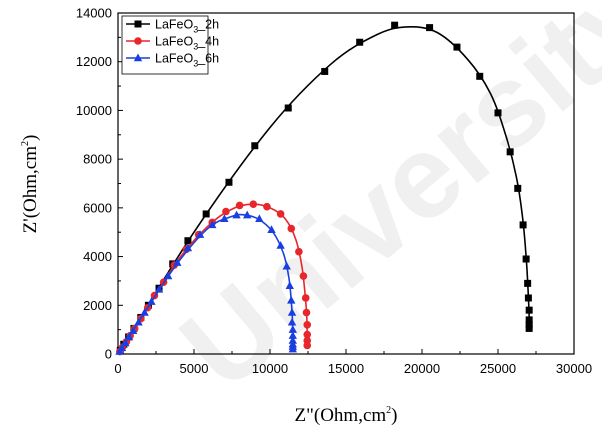  What do you see at coordinates (346, 368) in the screenshot?
I see `x-tick-label: 15000` at bounding box center [346, 368].